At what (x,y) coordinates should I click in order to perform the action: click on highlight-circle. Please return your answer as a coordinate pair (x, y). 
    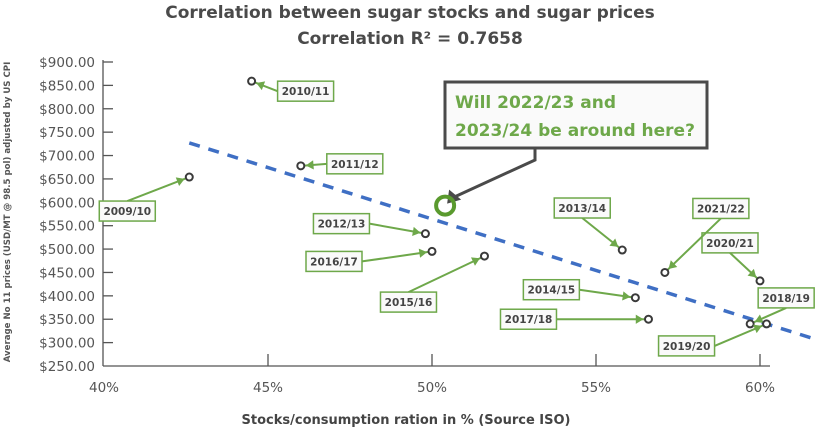
    Looking at the image, I should click on (445, 205).